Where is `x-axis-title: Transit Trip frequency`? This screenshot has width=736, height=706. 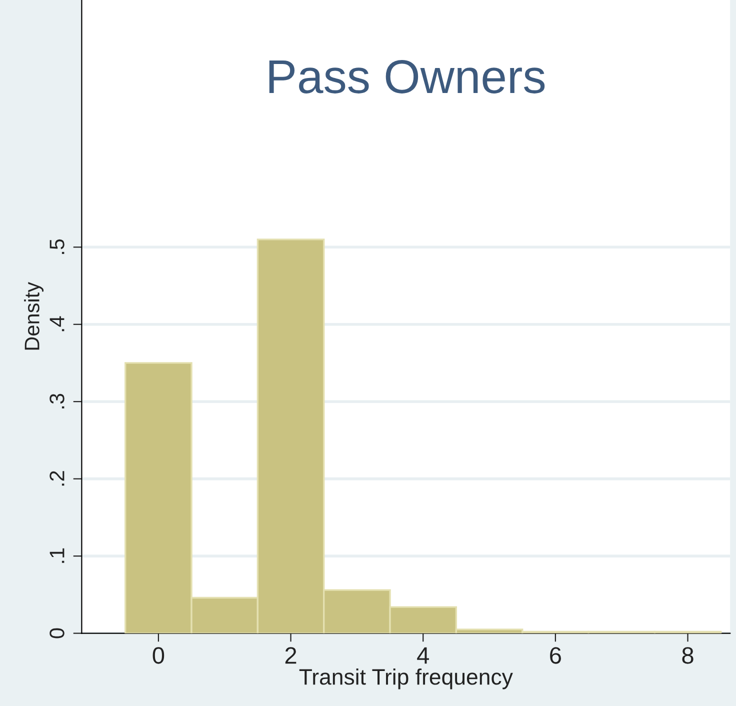 x-axis-title: Transit Trip frequency is located at coordinates (406, 679).